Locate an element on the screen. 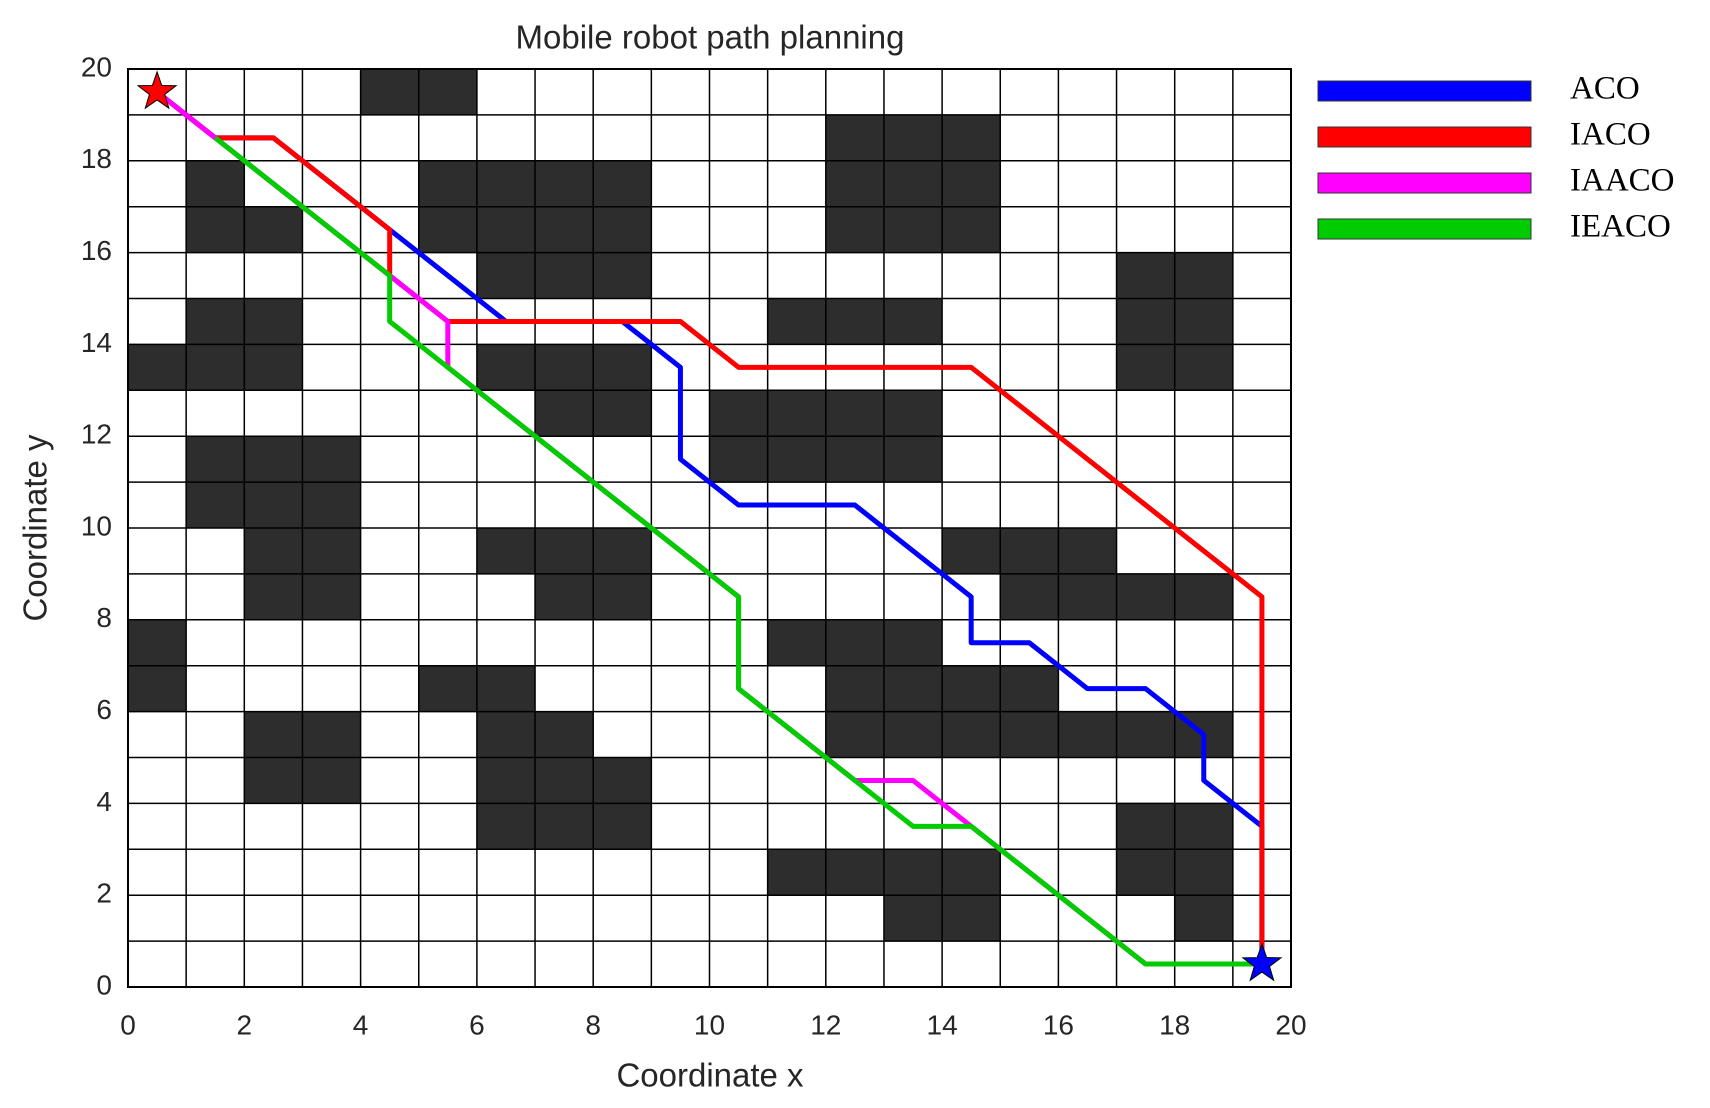 Image resolution: width=1710 pixels, height=1108 pixels. x-tick-label: 12 is located at coordinates (825, 1024).